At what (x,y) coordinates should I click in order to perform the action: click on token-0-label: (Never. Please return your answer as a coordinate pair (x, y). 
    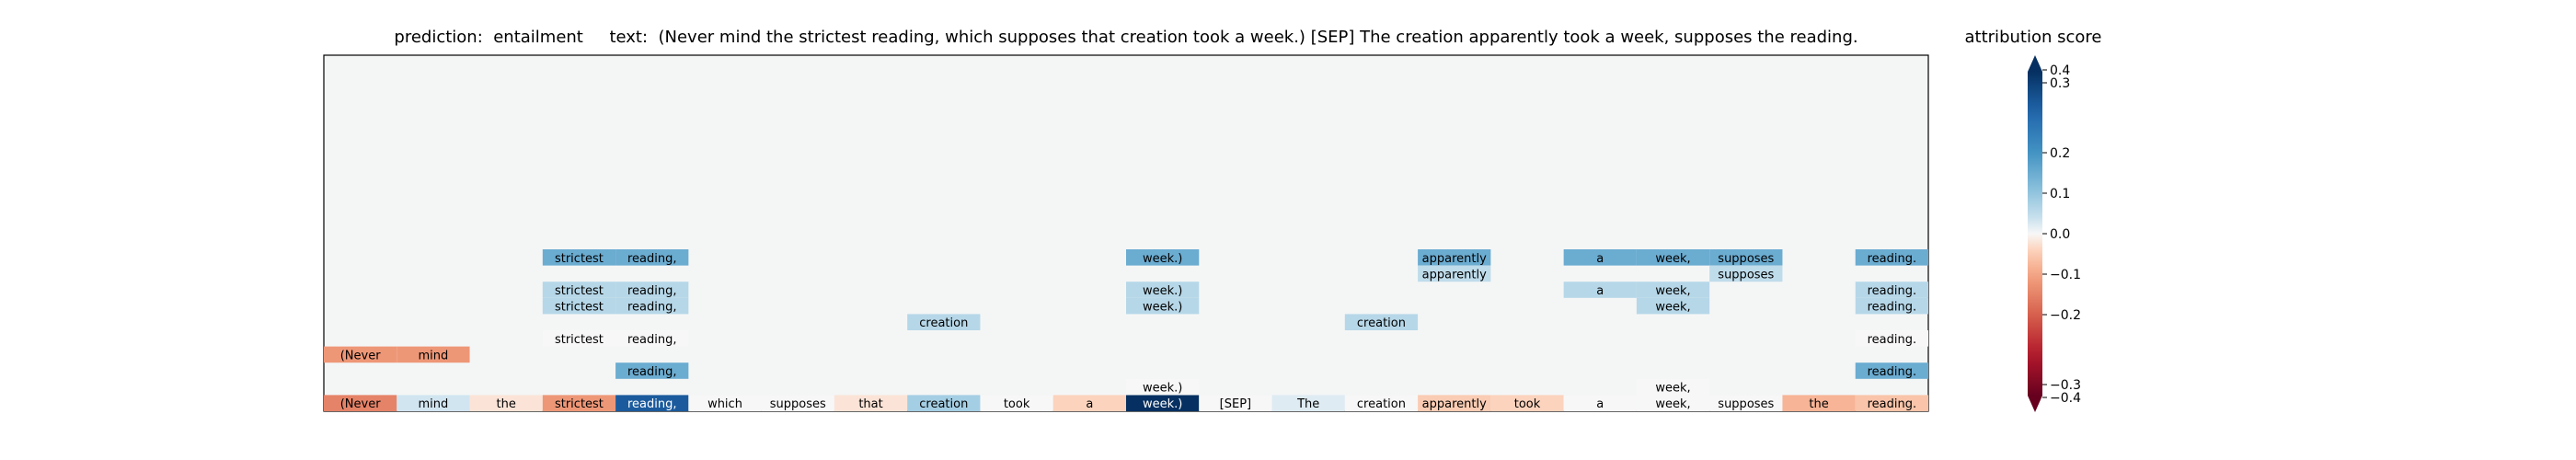
    Looking at the image, I should click on (360, 404).